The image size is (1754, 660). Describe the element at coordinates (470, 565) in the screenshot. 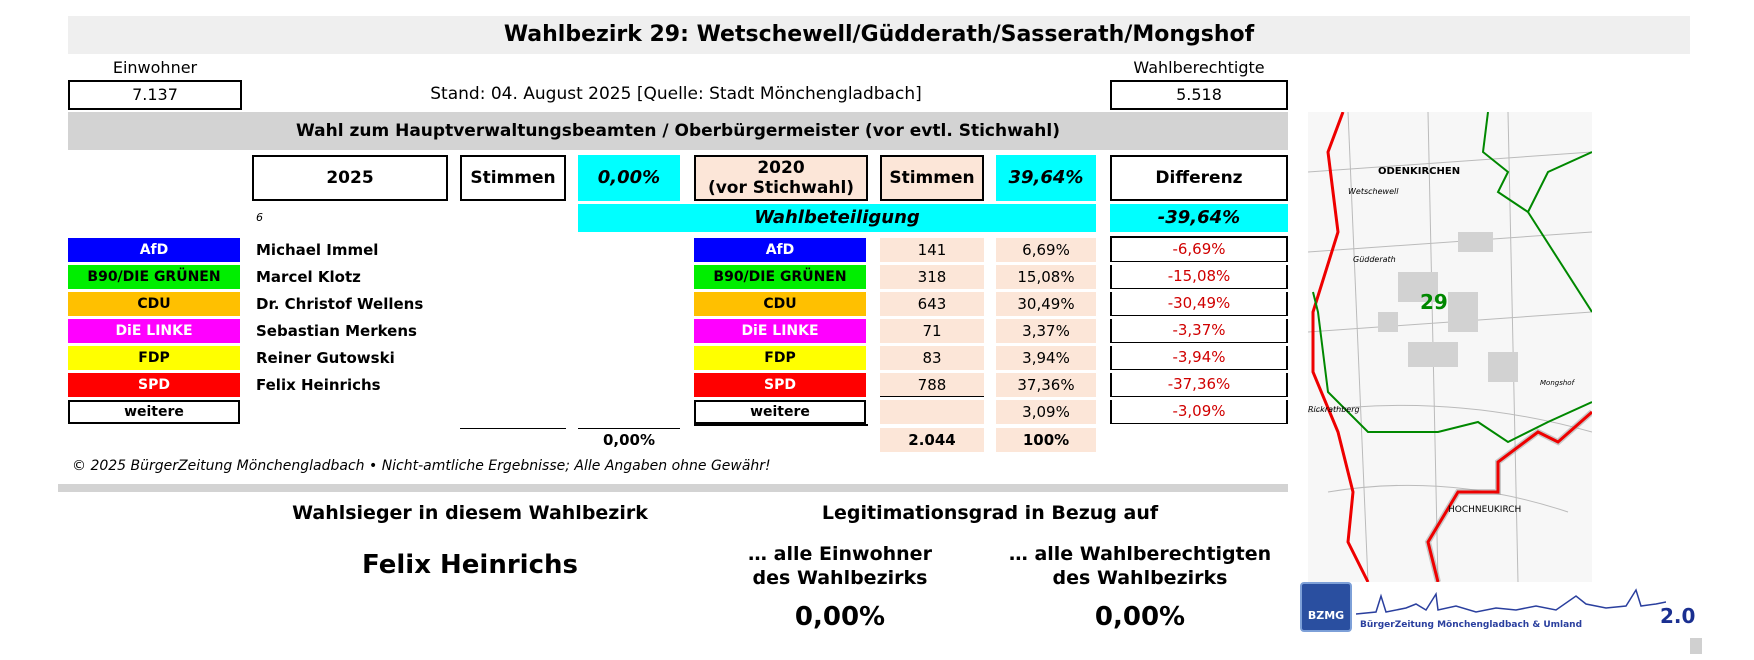

I see `winner-name: Felix Heinrichs` at that location.